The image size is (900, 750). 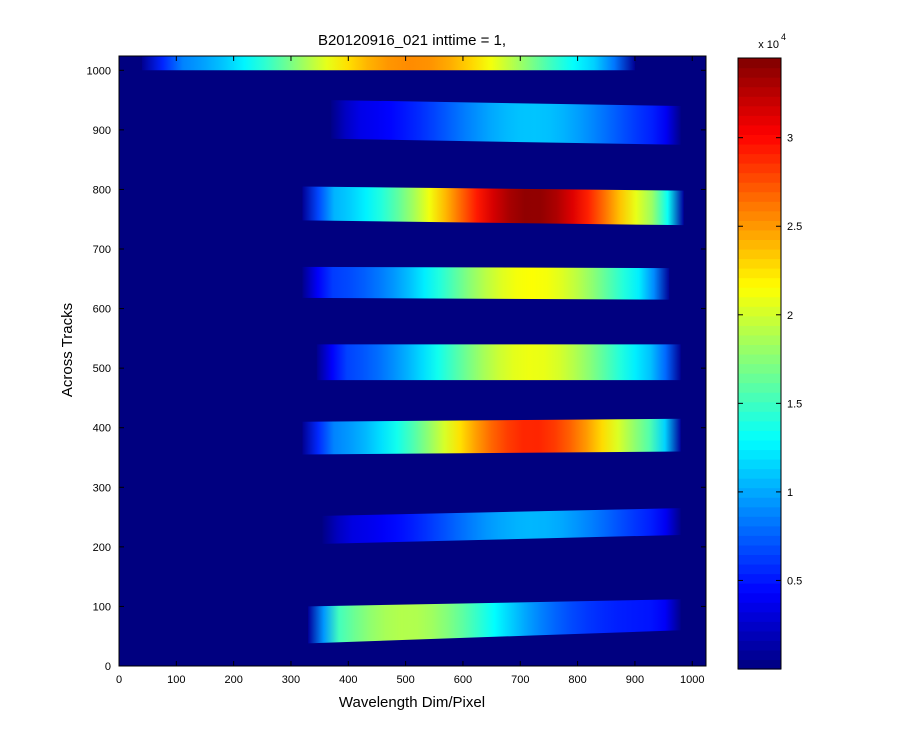 I want to click on y-tick-label: 300, so click(x=102, y=488).